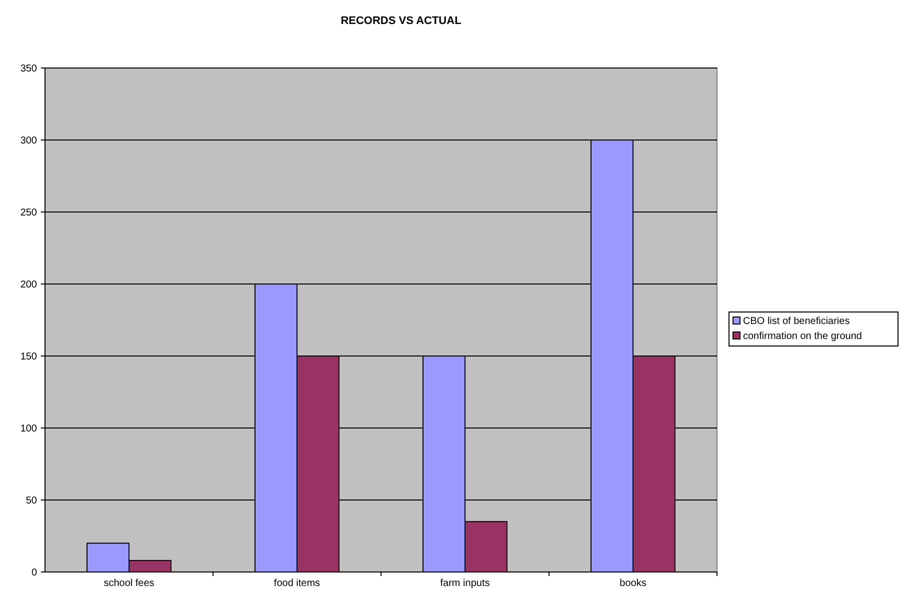  Describe the element at coordinates (29, 357) in the screenshot. I see `y-tick-label: 150` at that location.